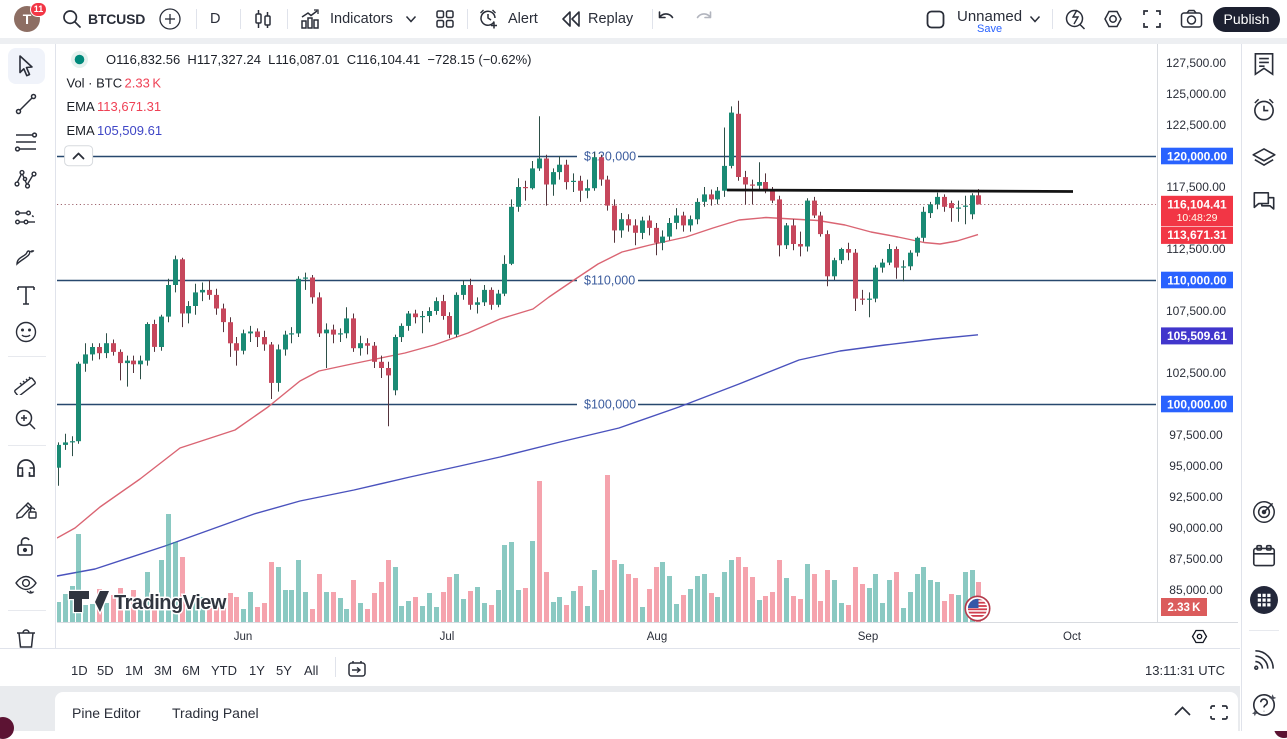  Describe the element at coordinates (610, 405) in the screenshot. I see `svg-text: $100,000` at that location.